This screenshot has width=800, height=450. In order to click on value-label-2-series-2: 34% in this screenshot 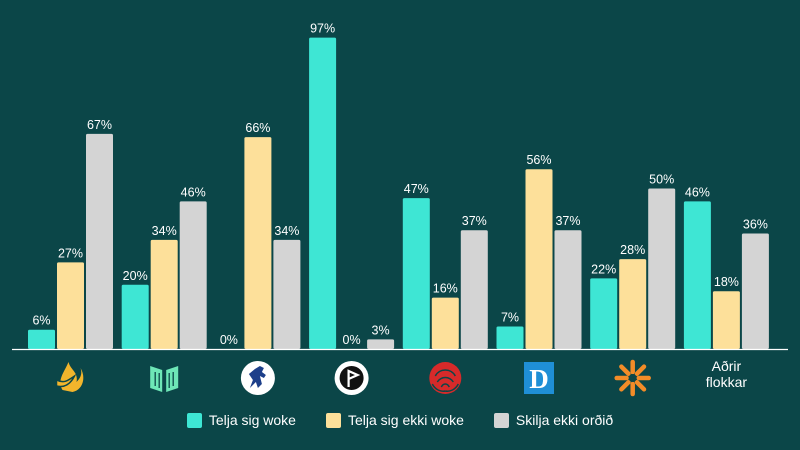, I will do `click(164, 231)`.